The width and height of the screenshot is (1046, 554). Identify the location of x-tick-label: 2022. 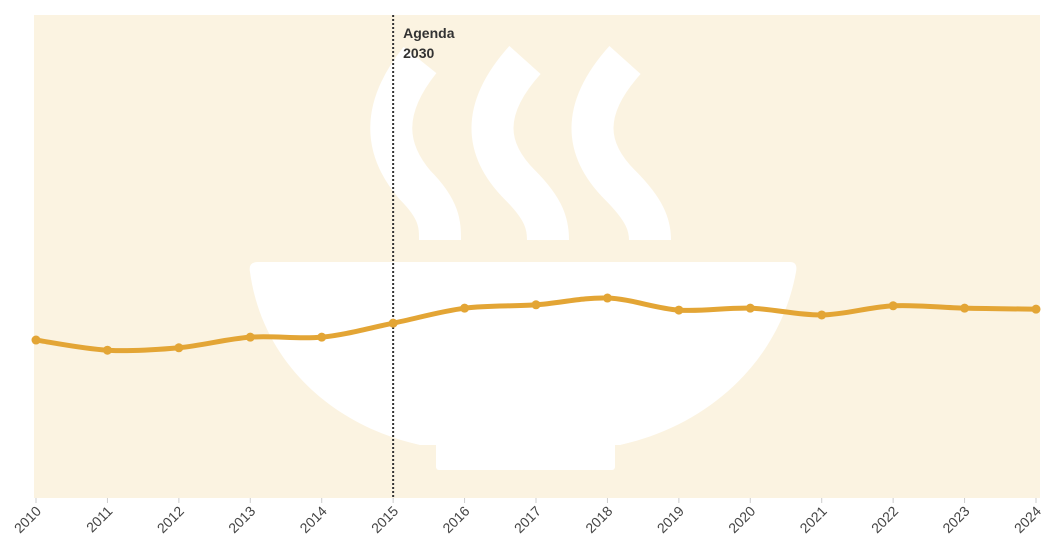
(884, 519).